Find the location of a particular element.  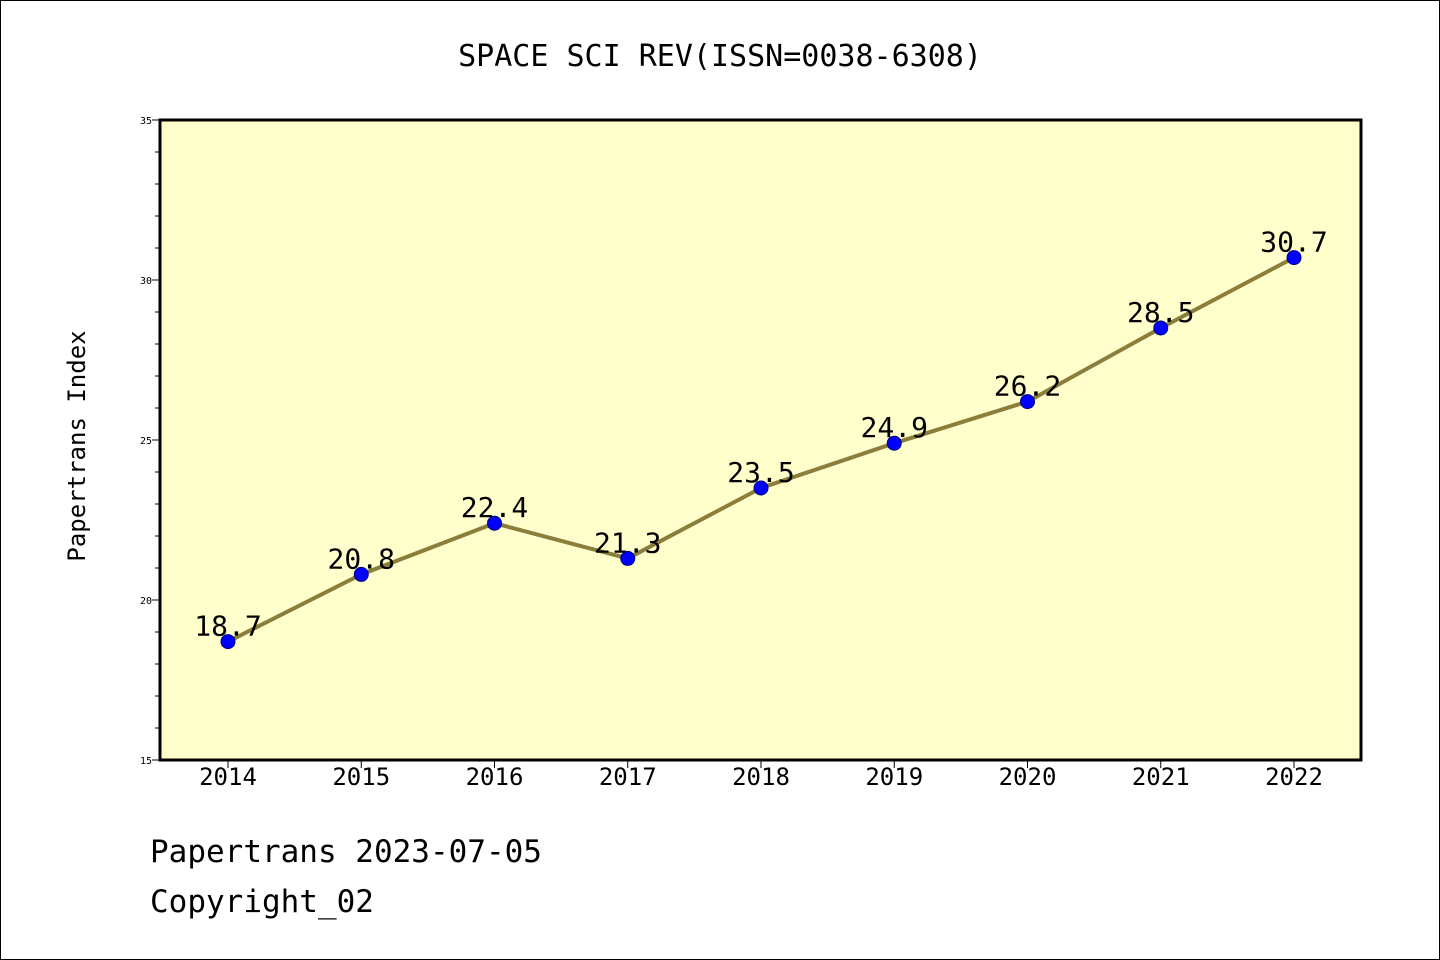

data-label: 26.2 is located at coordinates (1027, 386).